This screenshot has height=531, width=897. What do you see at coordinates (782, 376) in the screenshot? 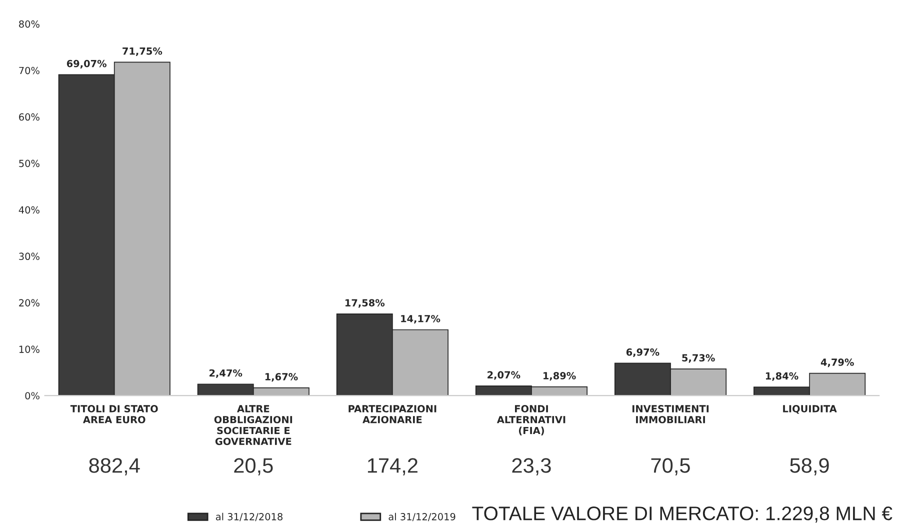
I see `data-label: 1,84%` at bounding box center [782, 376].